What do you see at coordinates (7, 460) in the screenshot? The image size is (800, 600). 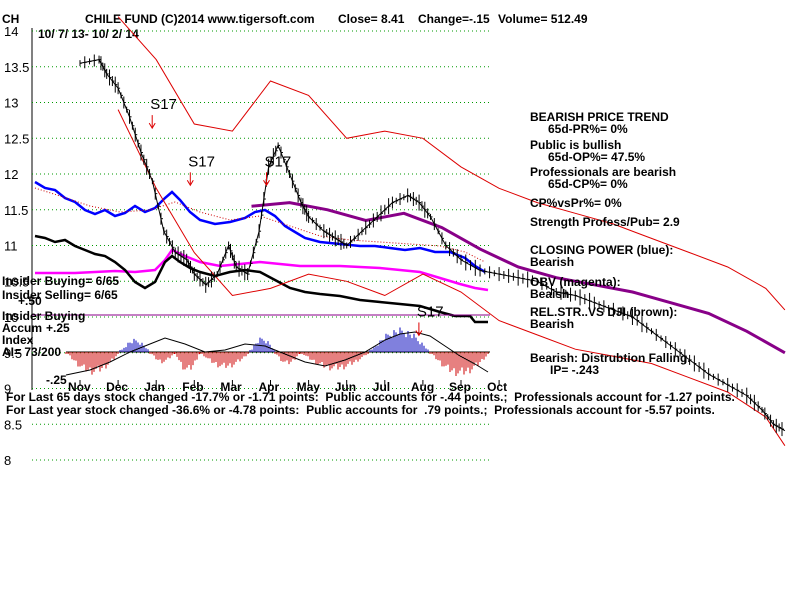 I see `y-tick-label: 8` at bounding box center [7, 460].